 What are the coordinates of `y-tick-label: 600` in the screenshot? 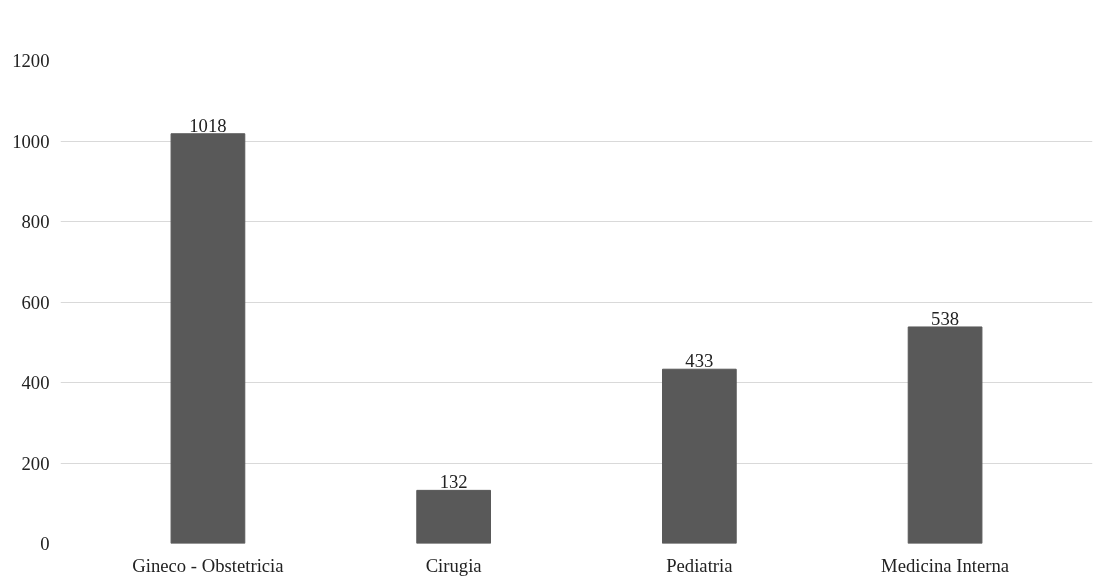 It's located at (35, 302).